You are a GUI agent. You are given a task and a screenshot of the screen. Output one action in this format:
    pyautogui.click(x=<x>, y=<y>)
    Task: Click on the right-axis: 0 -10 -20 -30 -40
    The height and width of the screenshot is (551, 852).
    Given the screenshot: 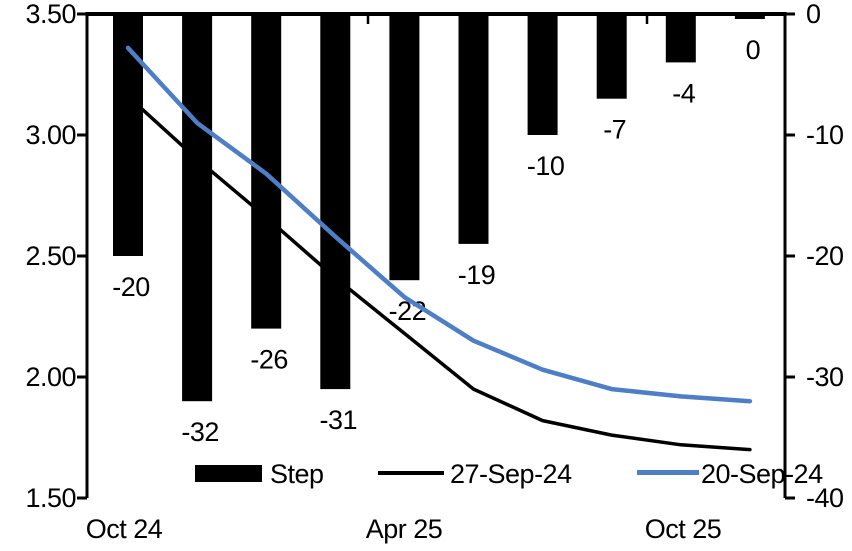 What is the action you would take?
    pyautogui.click(x=814, y=256)
    